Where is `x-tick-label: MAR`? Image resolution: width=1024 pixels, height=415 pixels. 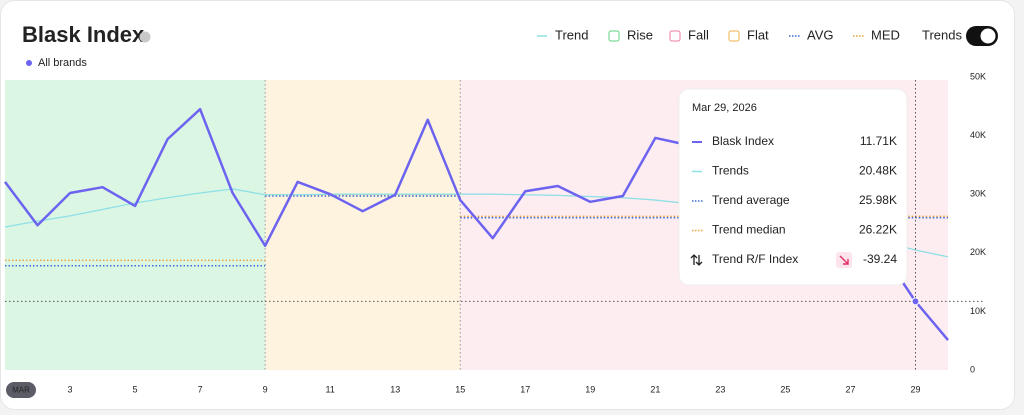 x-tick-label: MAR is located at coordinates (21, 390).